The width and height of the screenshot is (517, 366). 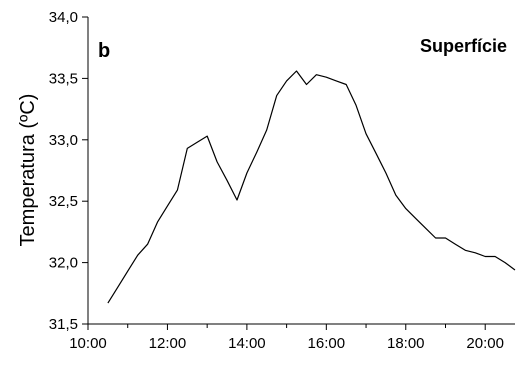 I want to click on x-tick-label: 10:00, so click(x=88, y=343).